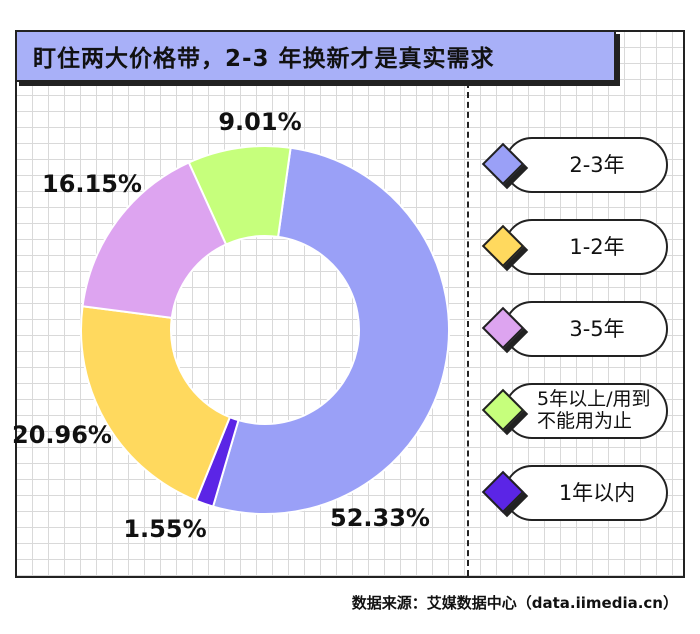  I want to click on chart-title: 盯住两大价格带，2-3 年换新才是真实需求, so click(315, 56).